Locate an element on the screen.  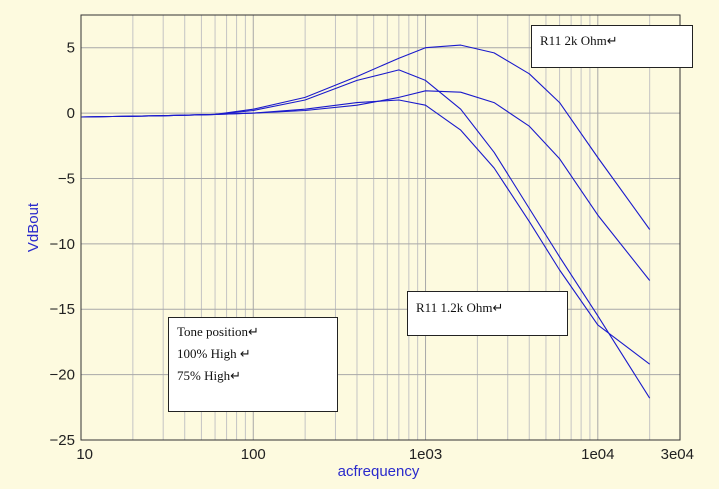
annotation-r11-2k: R11 2k Ohm↵ is located at coordinates (612, 46).